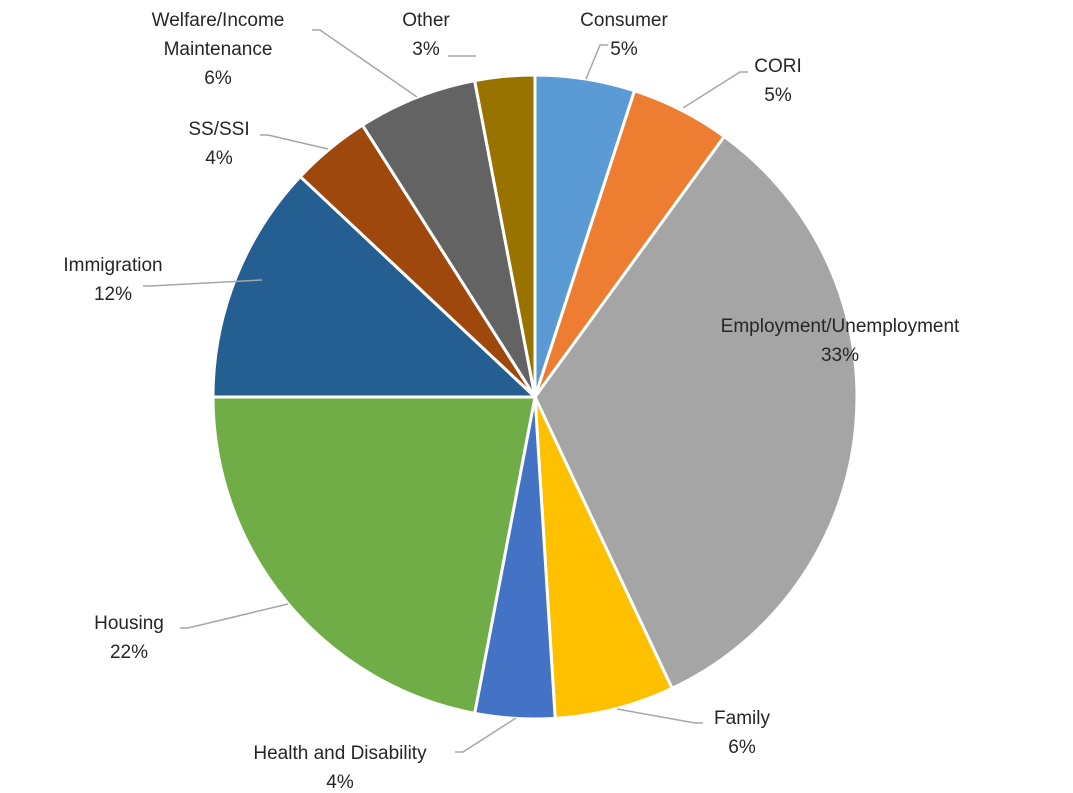 The image size is (1073, 793). What do you see at coordinates (742, 718) in the screenshot?
I see `data-label-category: Family` at bounding box center [742, 718].